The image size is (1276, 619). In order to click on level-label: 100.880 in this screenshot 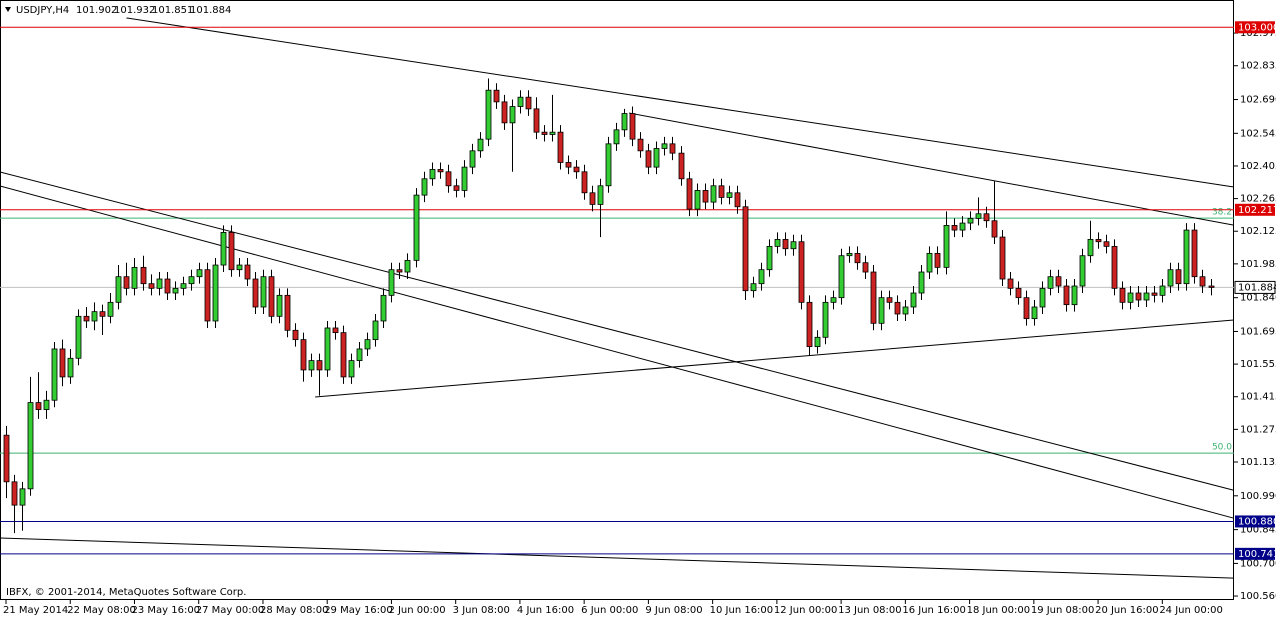, I will do `click(1257, 521)`.